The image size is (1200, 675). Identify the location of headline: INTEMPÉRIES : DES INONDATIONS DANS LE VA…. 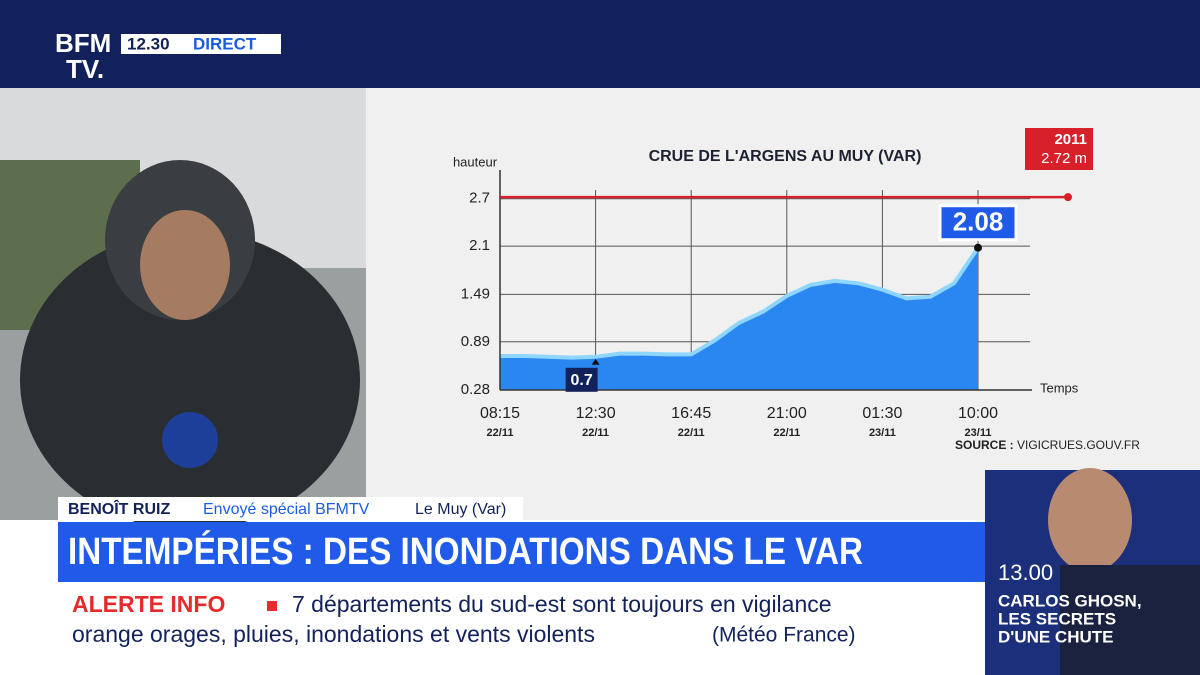
(465, 551).